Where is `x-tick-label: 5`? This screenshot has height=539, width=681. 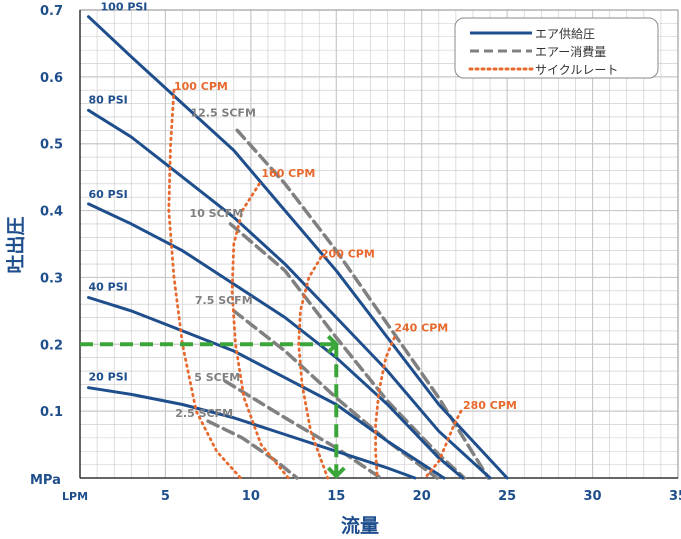
x-tick-label: 5 is located at coordinates (165, 496).